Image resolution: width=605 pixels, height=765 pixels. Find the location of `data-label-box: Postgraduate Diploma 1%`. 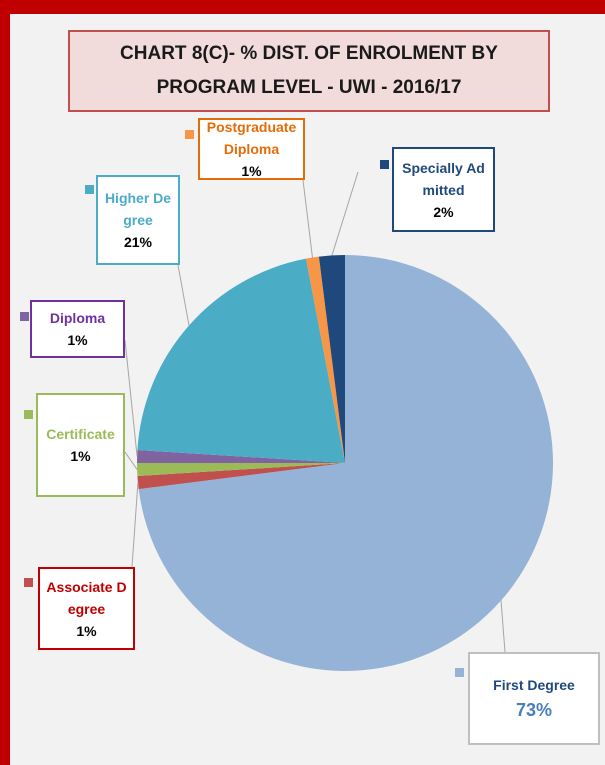

data-label-box: Postgraduate Diploma 1% is located at coordinates (251, 149).